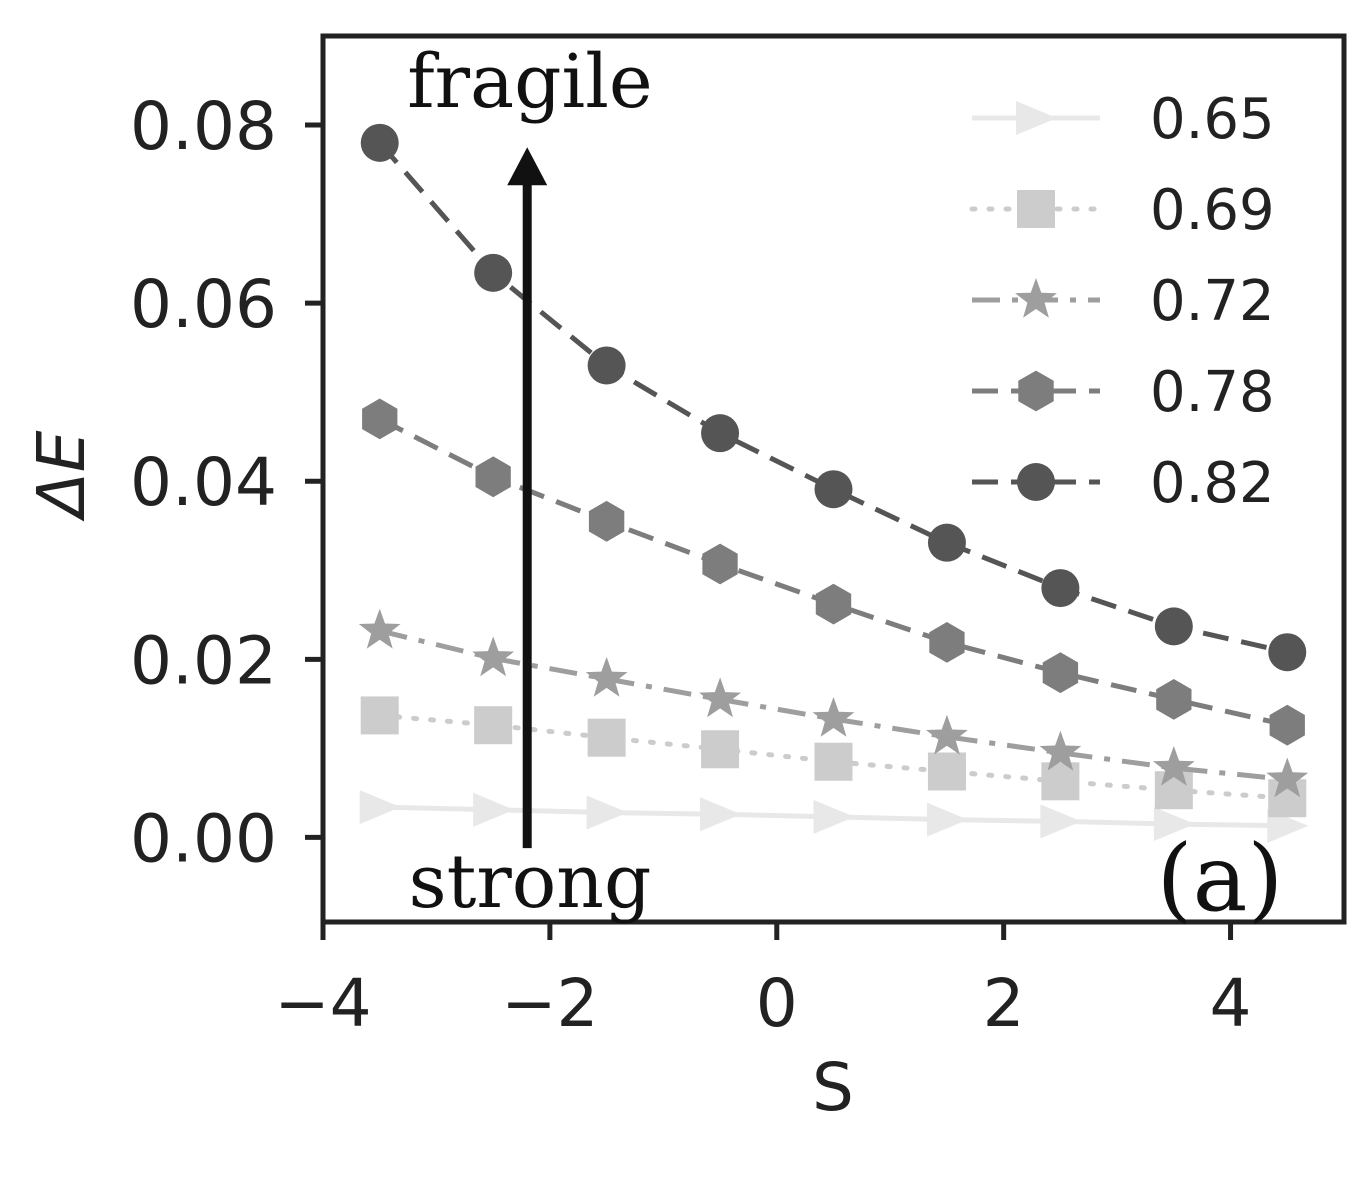  I want to click on legend-entry: 0.72, so click(1123, 301).